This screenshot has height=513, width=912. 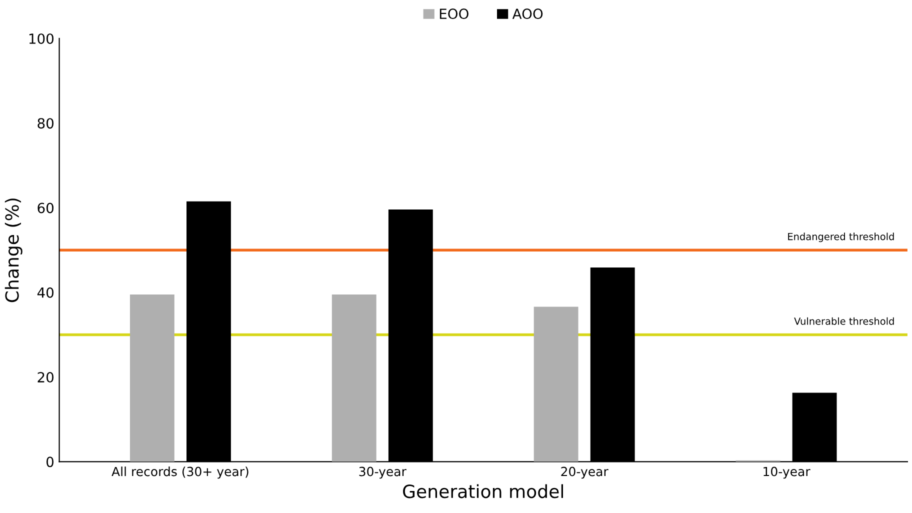 What do you see at coordinates (46, 377) in the screenshot?
I see `y-tick-label: 20` at bounding box center [46, 377].